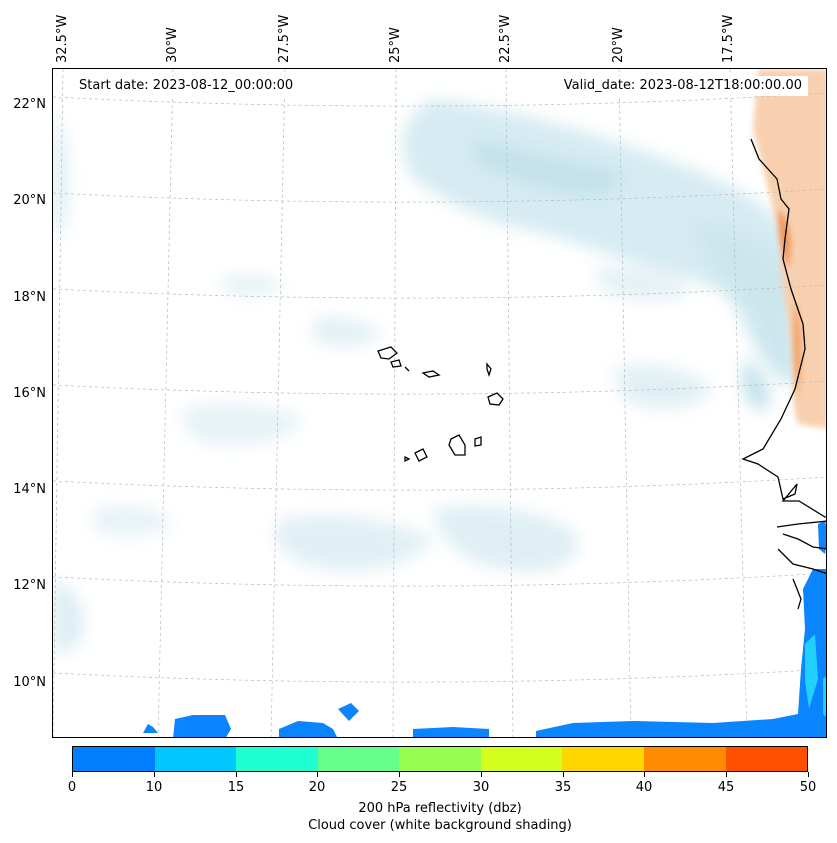 The width and height of the screenshot is (837, 843). What do you see at coordinates (62, 38) in the screenshot?
I see `lon-label-32-5w: 32.5°W` at bounding box center [62, 38].